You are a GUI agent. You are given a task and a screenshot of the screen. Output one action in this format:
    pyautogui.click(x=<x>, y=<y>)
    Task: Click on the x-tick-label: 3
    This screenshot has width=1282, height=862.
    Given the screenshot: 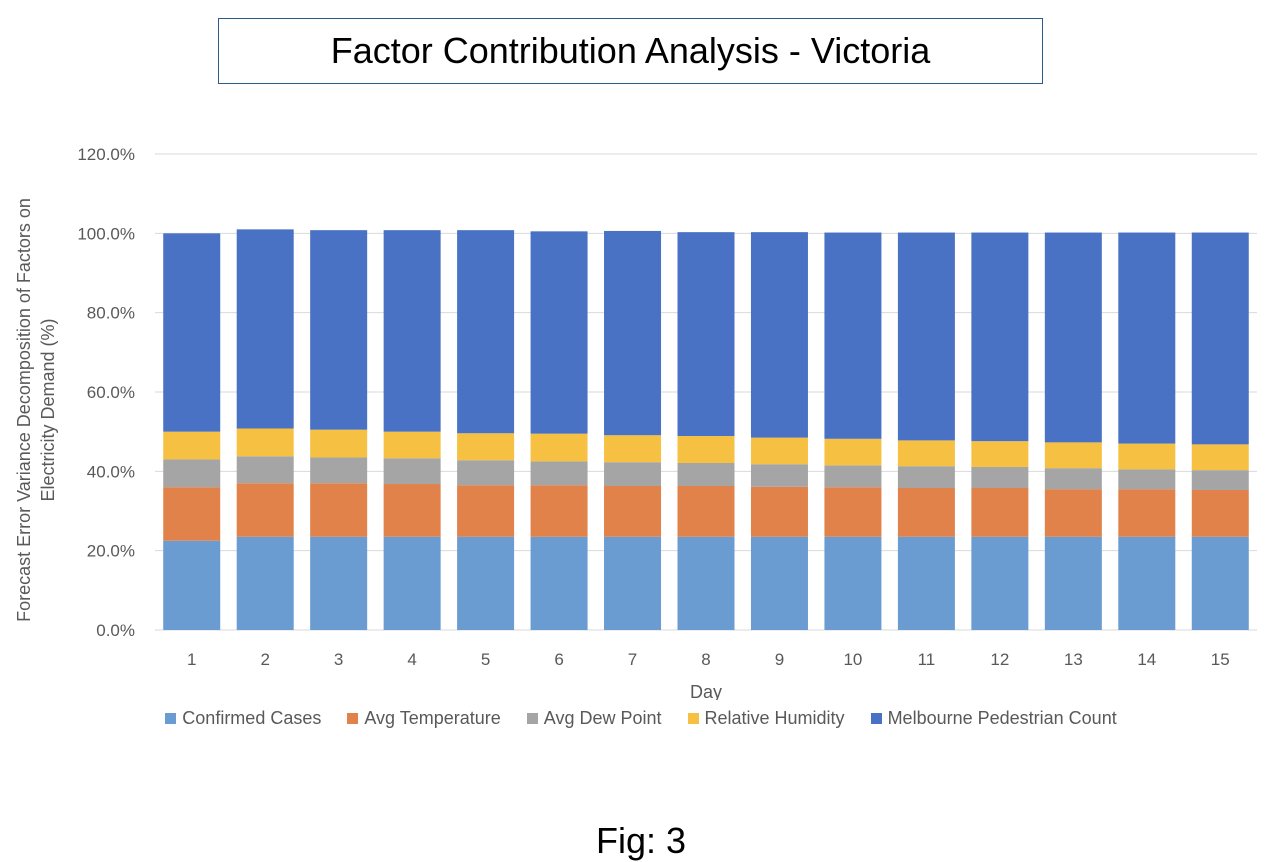 What is the action you would take?
    pyautogui.click(x=338, y=659)
    